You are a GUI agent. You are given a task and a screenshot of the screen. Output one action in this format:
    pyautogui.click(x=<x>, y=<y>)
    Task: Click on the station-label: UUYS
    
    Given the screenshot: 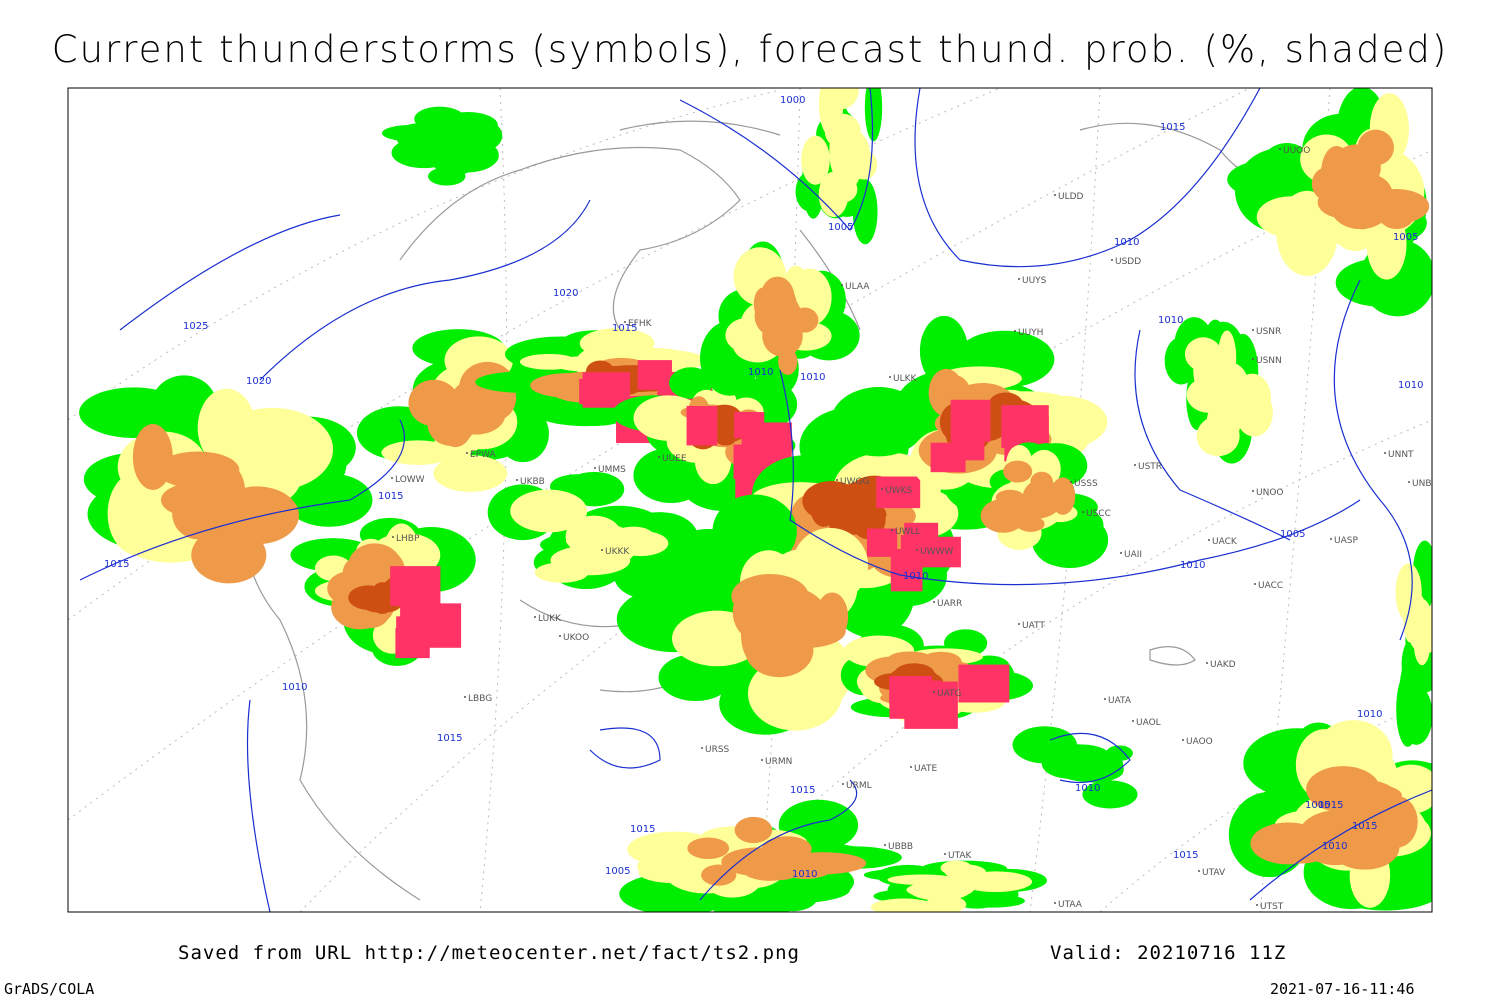 What is the action you would take?
    pyautogui.click(x=1034, y=281)
    